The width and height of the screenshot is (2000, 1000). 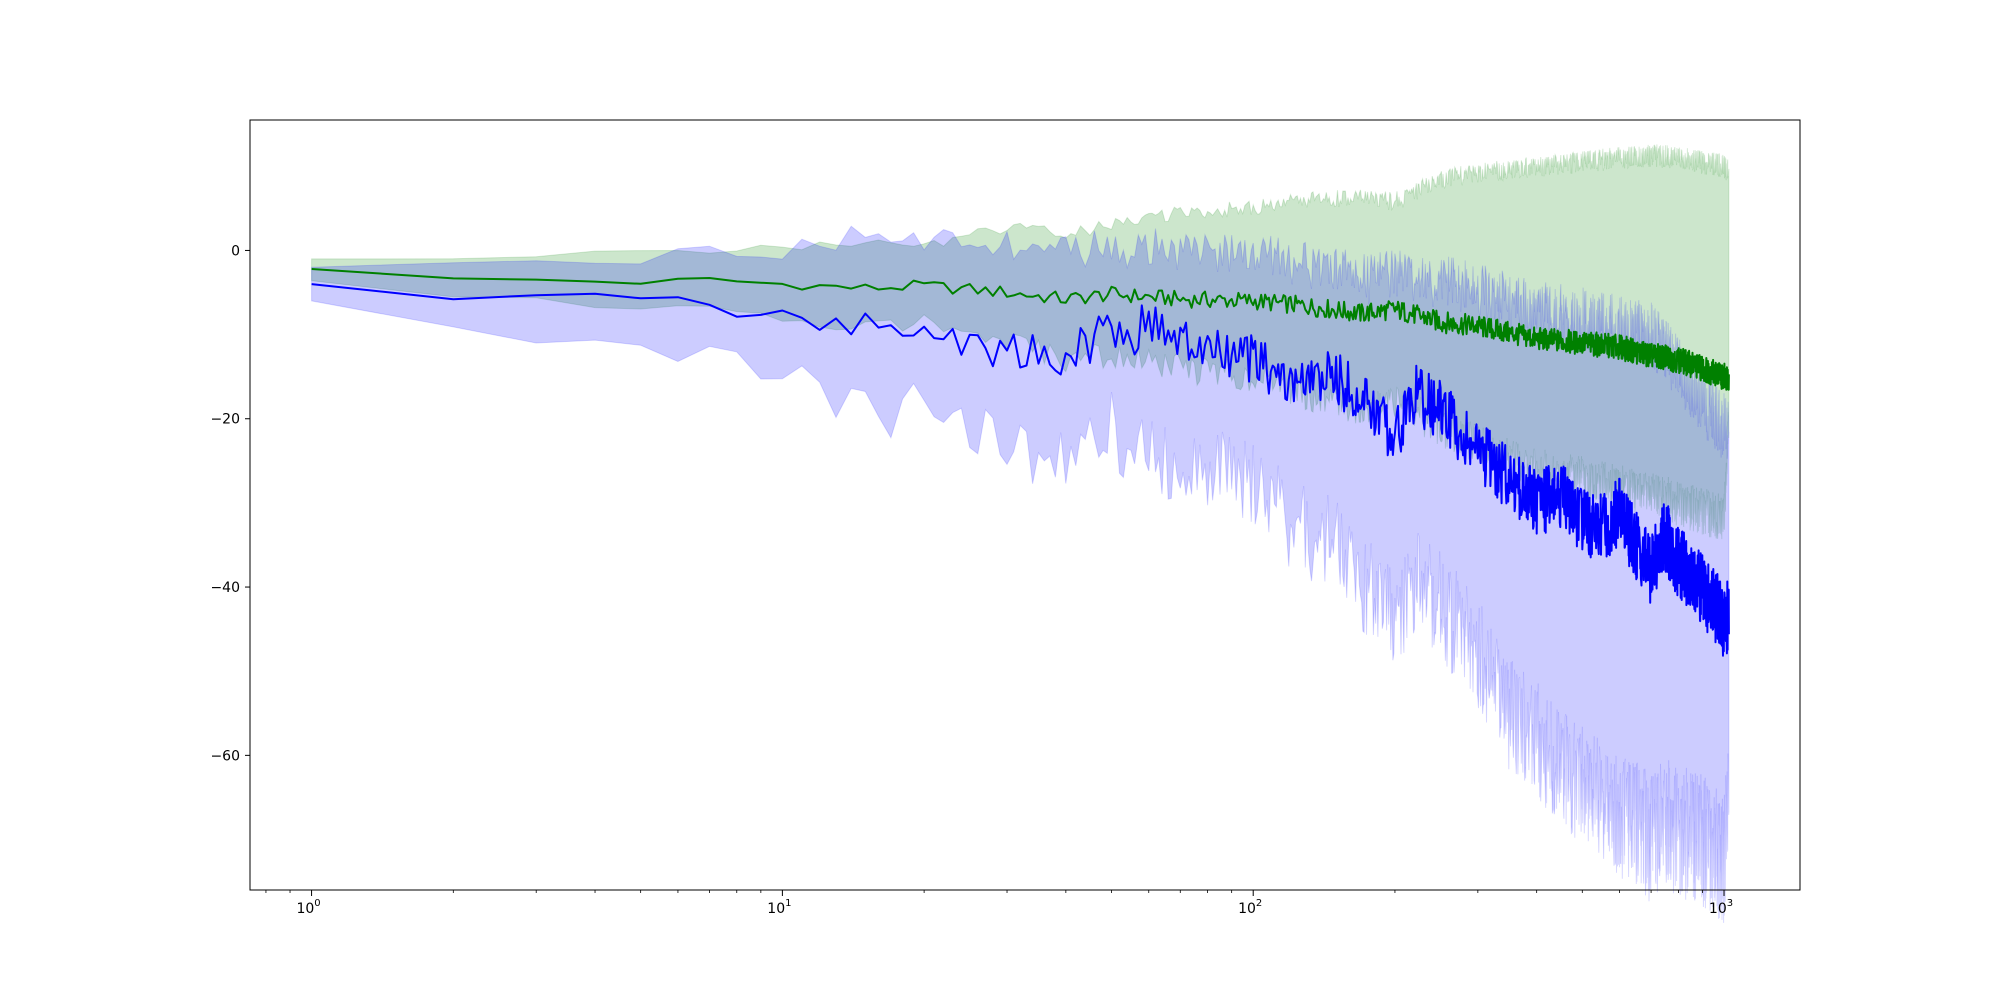 I want to click on x-tick-label: 10², so click(x=1250, y=907).